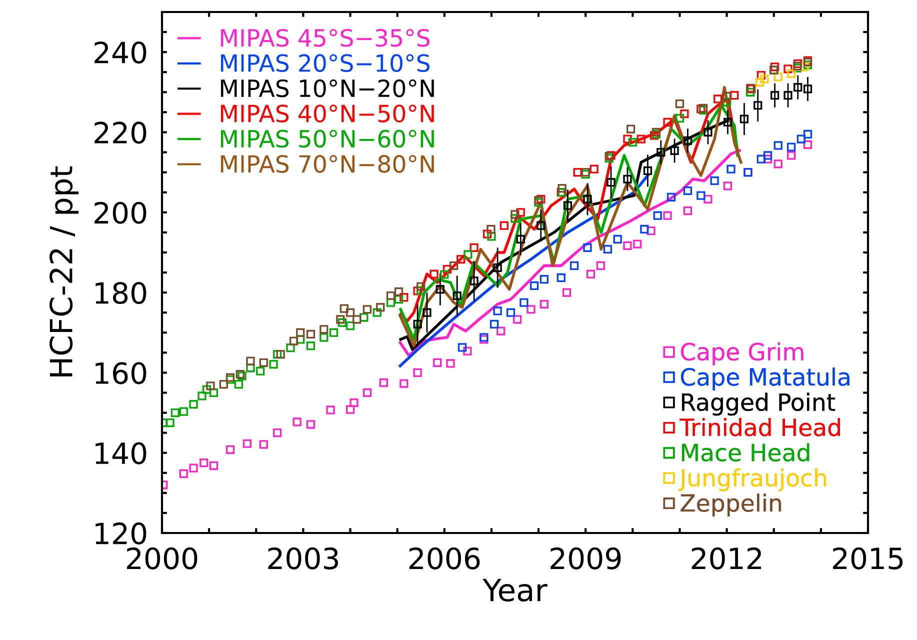 The width and height of the screenshot is (917, 640). I want to click on legend-label: MIPAS 40°N−50°N, so click(327, 113).